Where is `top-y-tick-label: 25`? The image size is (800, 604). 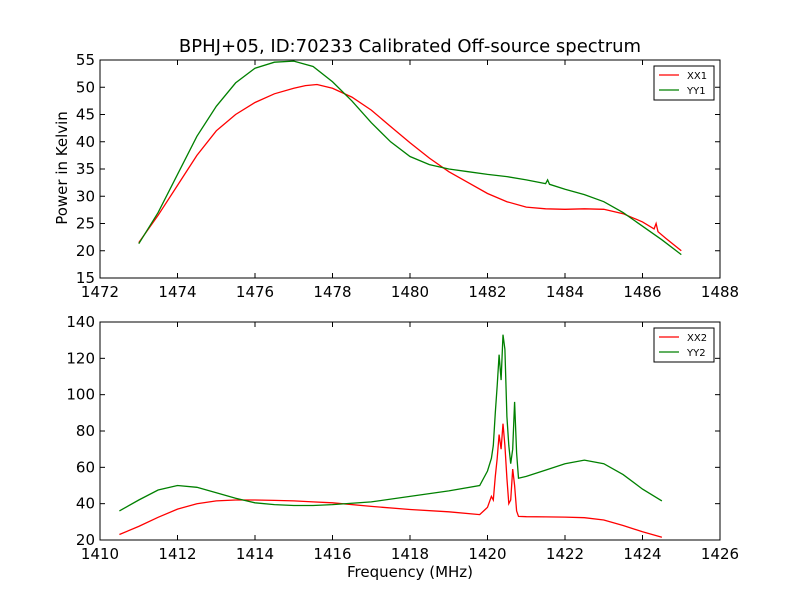 top-y-tick-label: 25 is located at coordinates (85, 224).